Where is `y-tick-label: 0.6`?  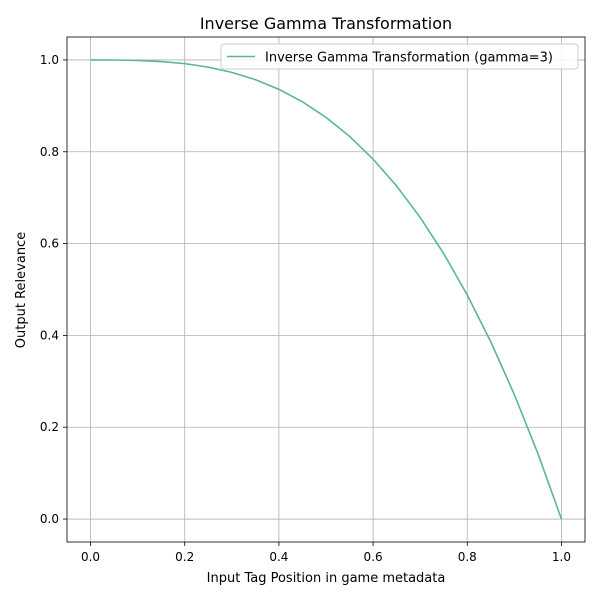
y-tick-label: 0.6 is located at coordinates (49, 244).